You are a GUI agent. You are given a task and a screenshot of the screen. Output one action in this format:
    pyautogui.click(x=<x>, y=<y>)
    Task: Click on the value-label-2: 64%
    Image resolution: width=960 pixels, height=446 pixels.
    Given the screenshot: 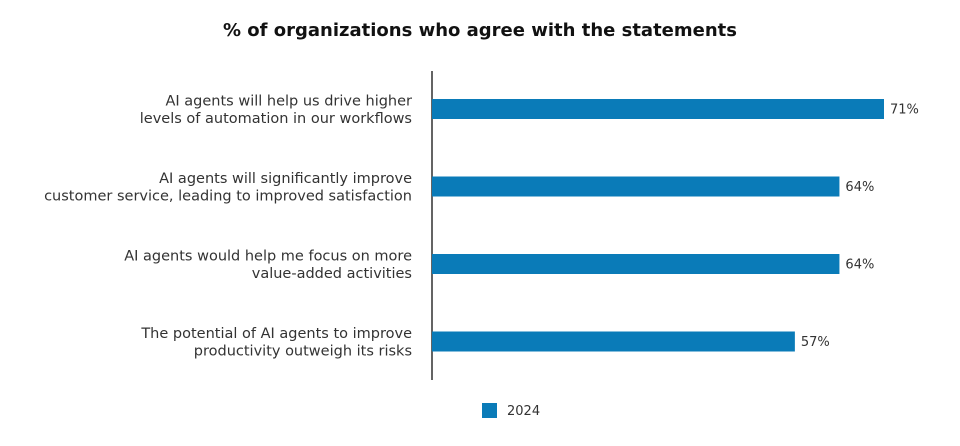 What is the action you would take?
    pyautogui.click(x=859, y=187)
    